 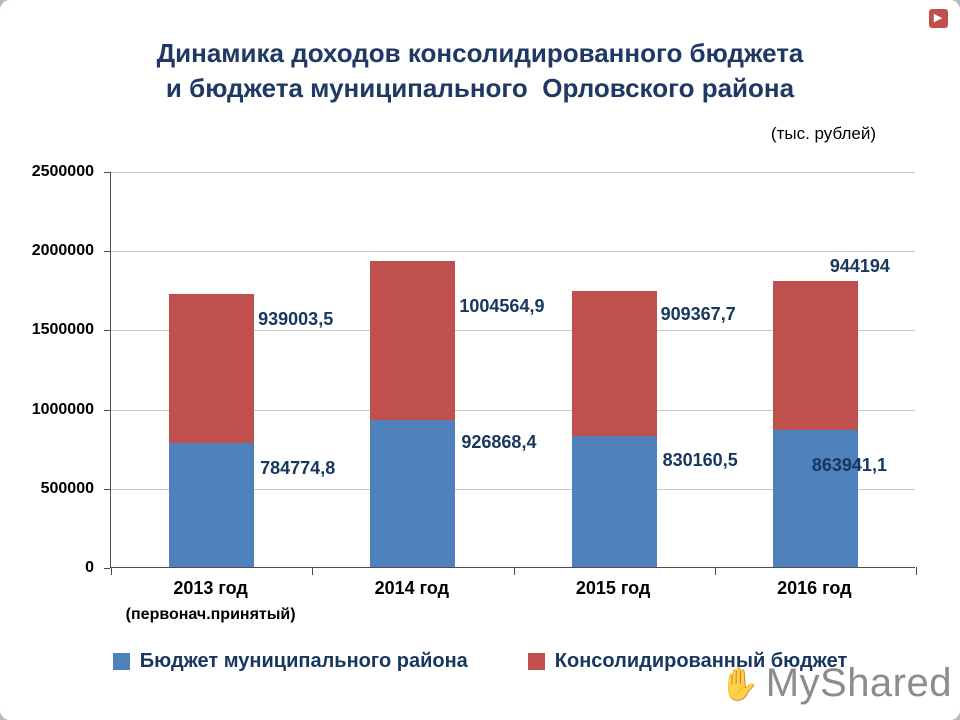 I want to click on legend-item: Консолидированный бюджет, so click(x=687, y=661).